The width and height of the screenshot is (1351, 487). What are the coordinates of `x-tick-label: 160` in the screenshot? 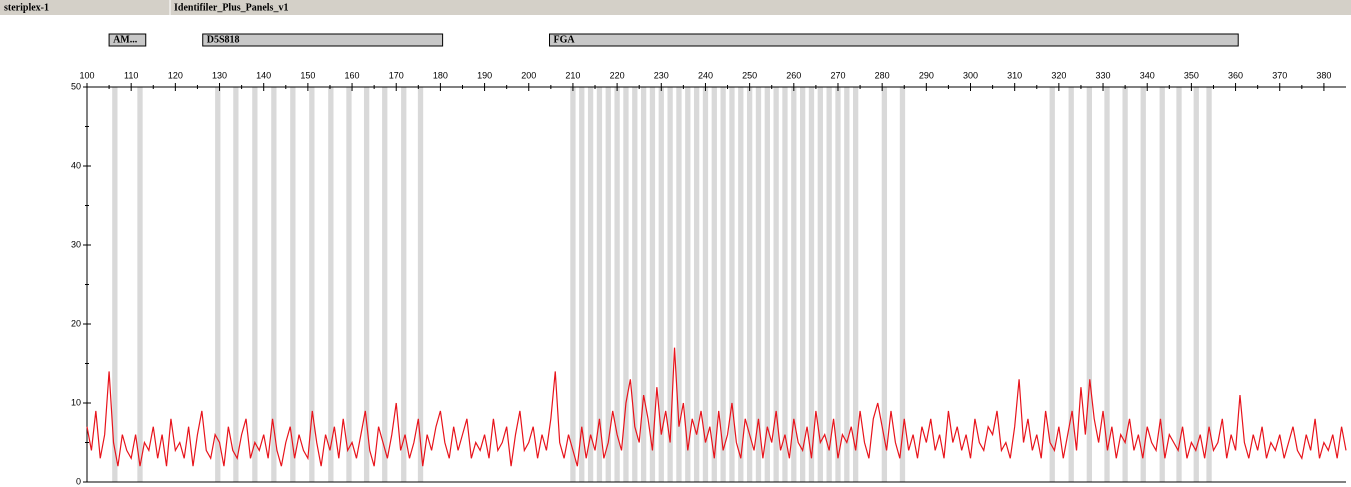 It's located at (352, 75).